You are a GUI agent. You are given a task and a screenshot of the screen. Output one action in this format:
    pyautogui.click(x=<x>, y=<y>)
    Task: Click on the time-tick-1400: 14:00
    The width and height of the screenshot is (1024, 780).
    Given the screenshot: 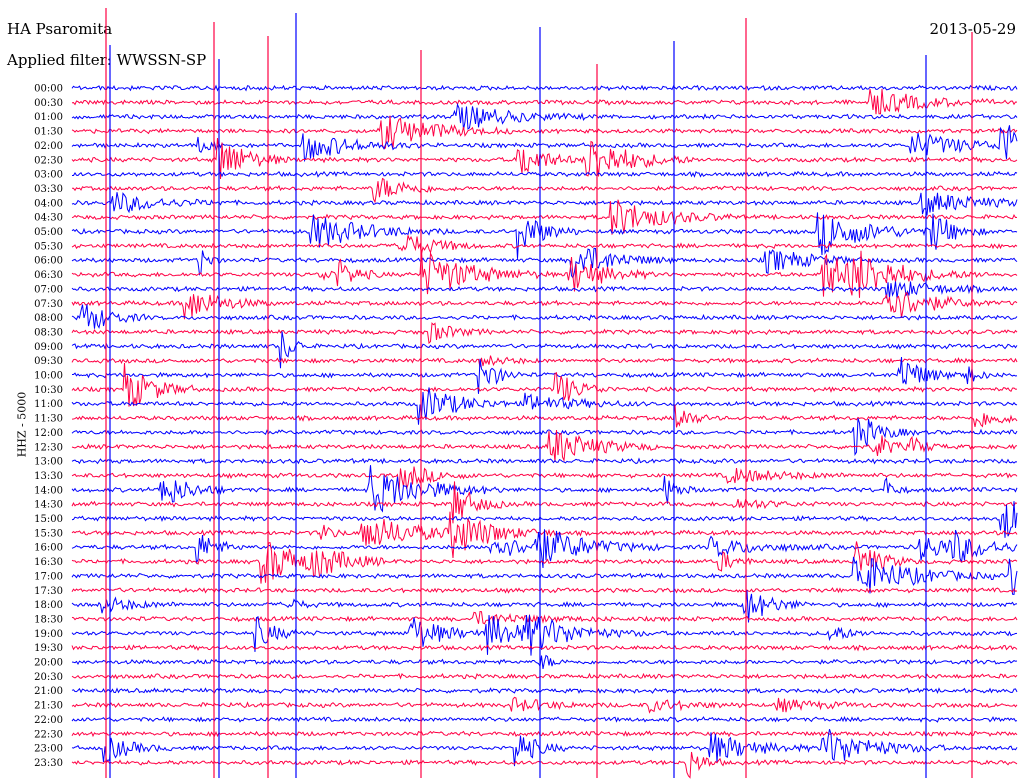 What is the action you would take?
    pyautogui.click(x=48, y=490)
    